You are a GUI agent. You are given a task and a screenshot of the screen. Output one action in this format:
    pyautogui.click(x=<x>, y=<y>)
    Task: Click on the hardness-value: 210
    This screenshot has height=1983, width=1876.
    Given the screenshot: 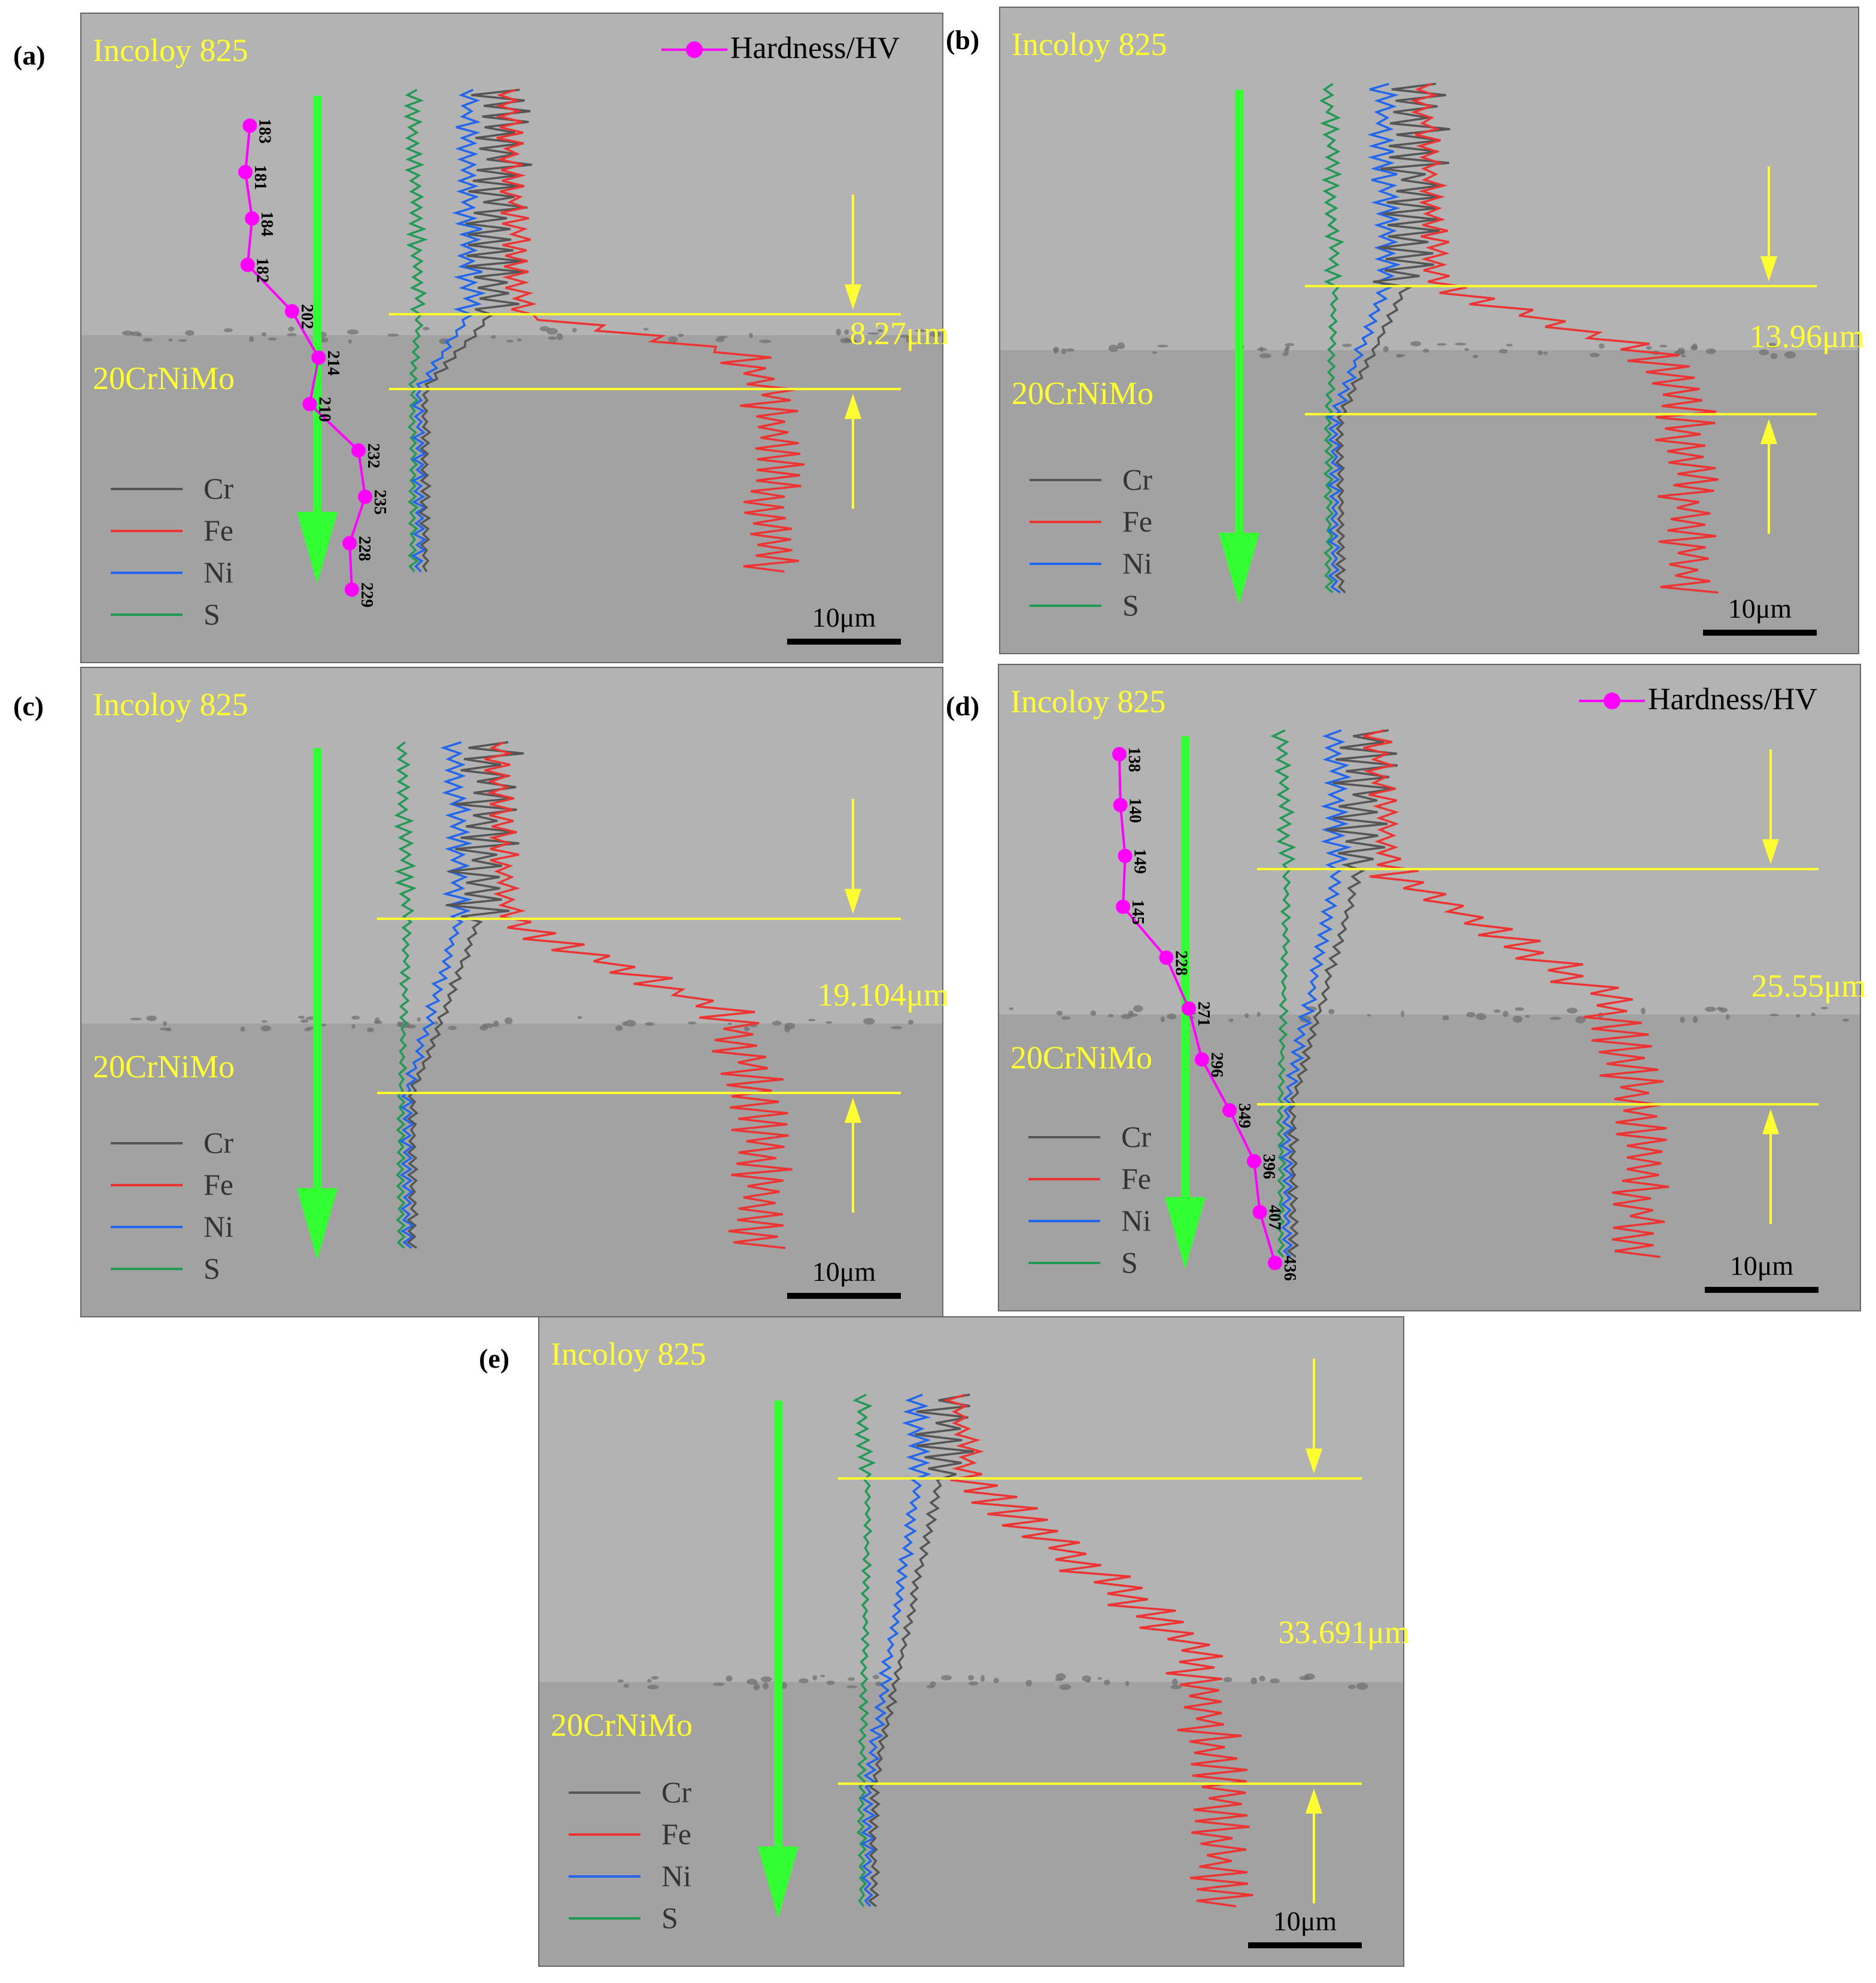 What is the action you would take?
    pyautogui.click(x=324, y=409)
    